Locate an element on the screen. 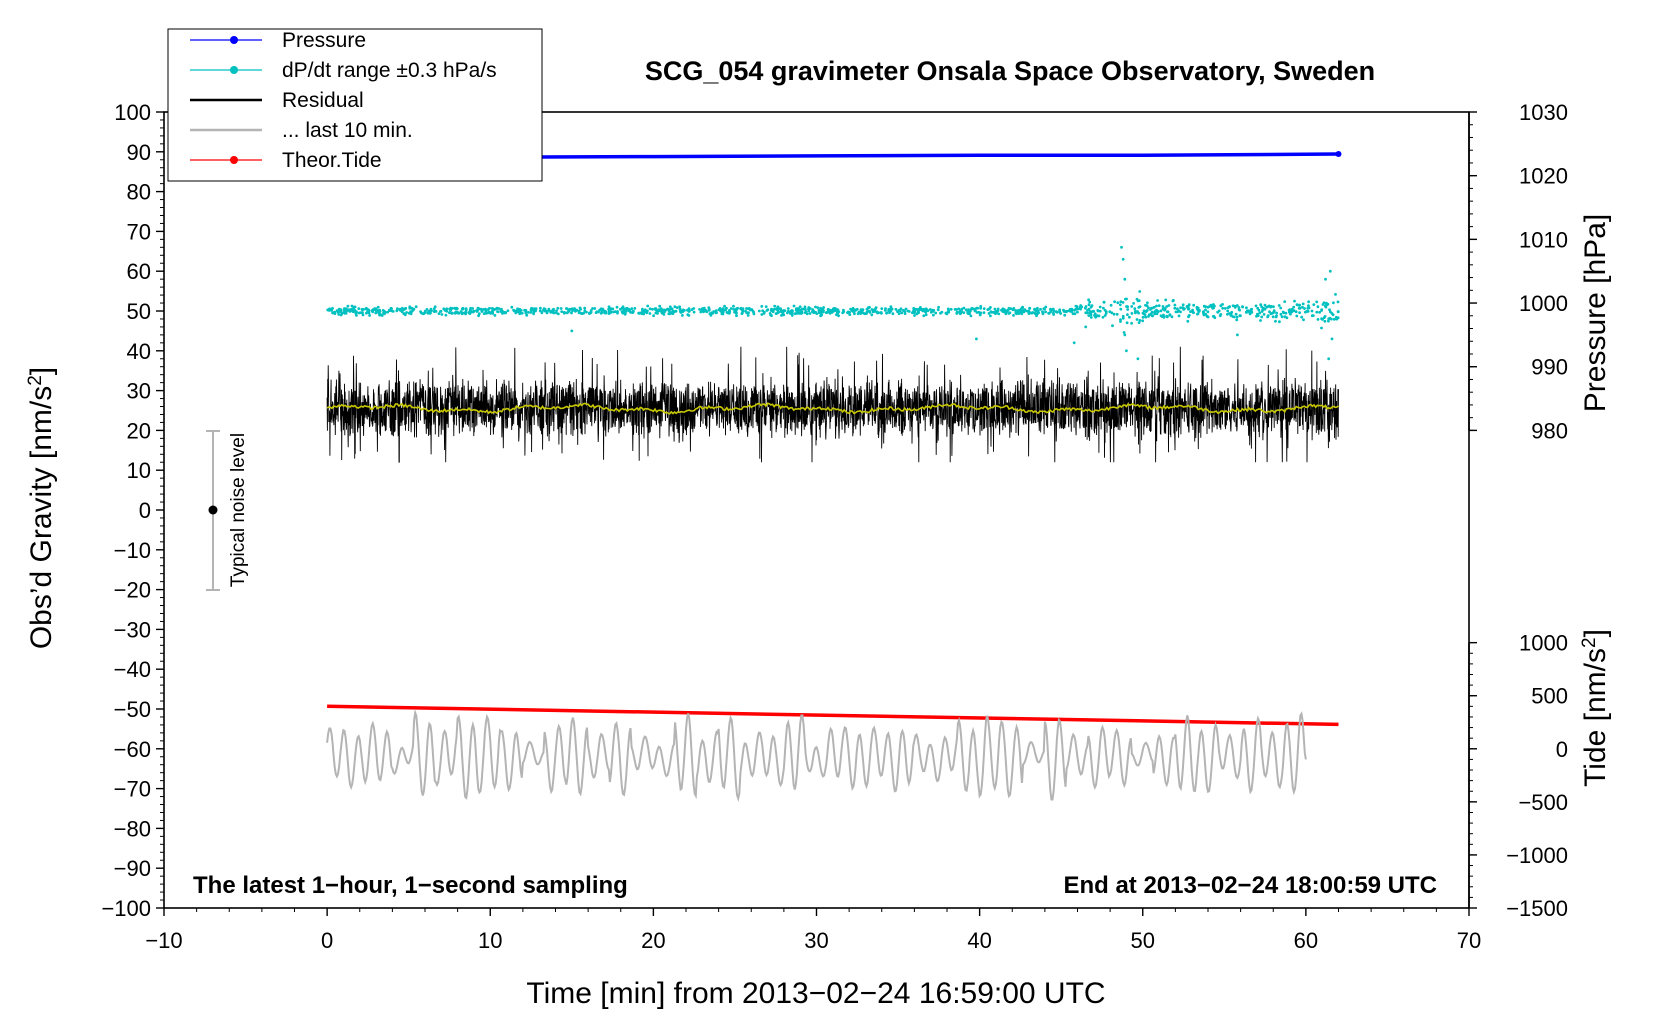  tide-tick-label: −1000 is located at coordinates (1537, 855).